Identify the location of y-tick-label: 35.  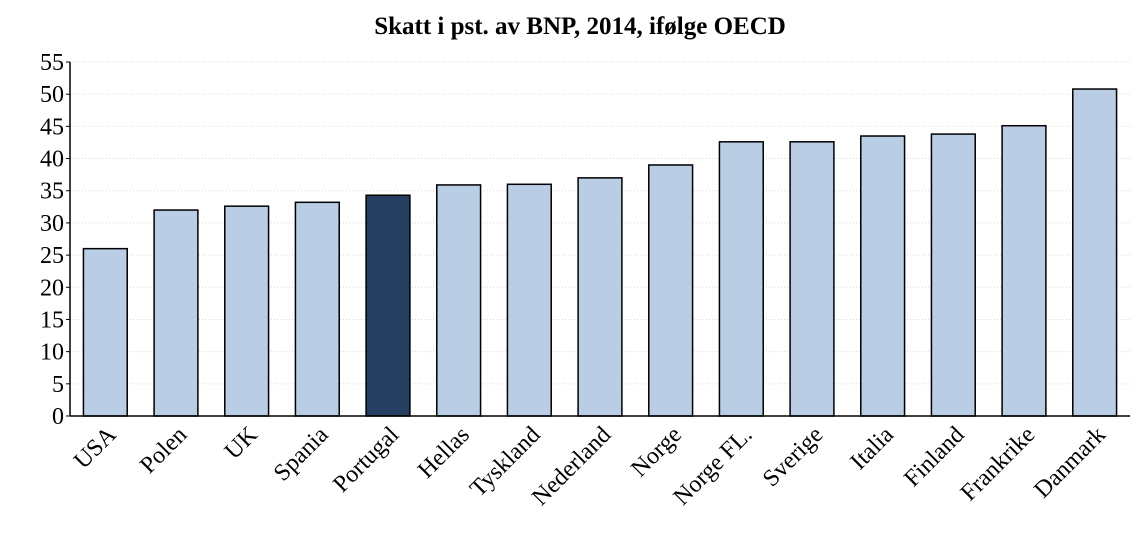
(52, 192).